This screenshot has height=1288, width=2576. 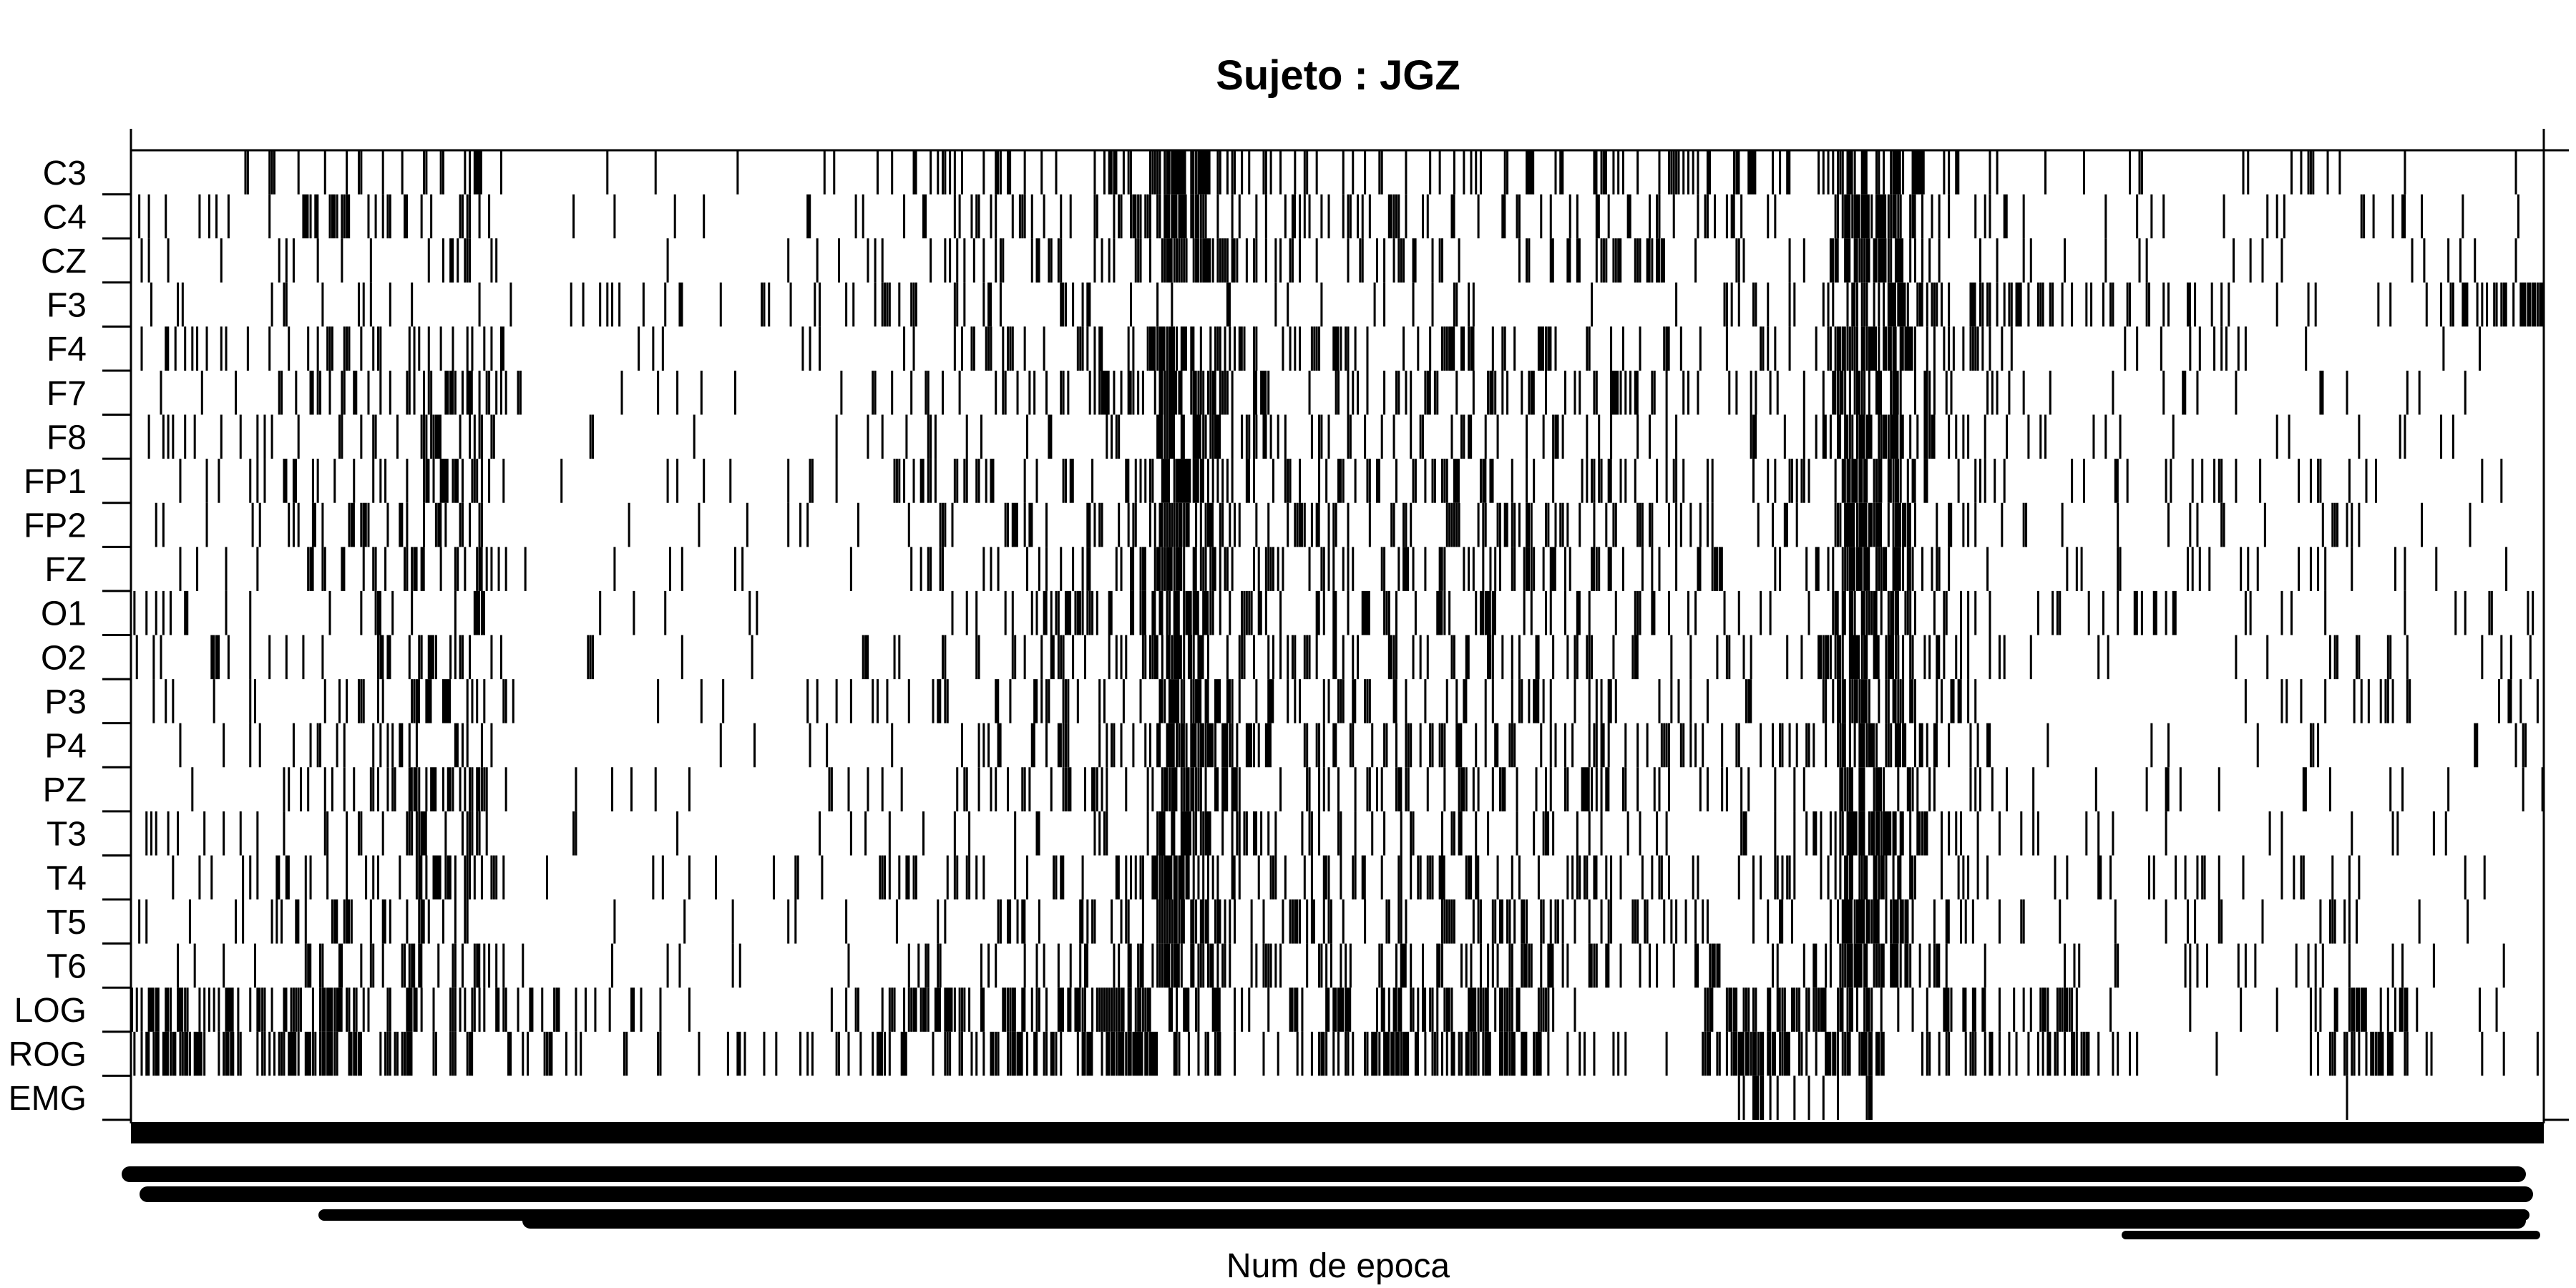 I want to click on heatmap-row-f3, so click(x=1347, y=304).